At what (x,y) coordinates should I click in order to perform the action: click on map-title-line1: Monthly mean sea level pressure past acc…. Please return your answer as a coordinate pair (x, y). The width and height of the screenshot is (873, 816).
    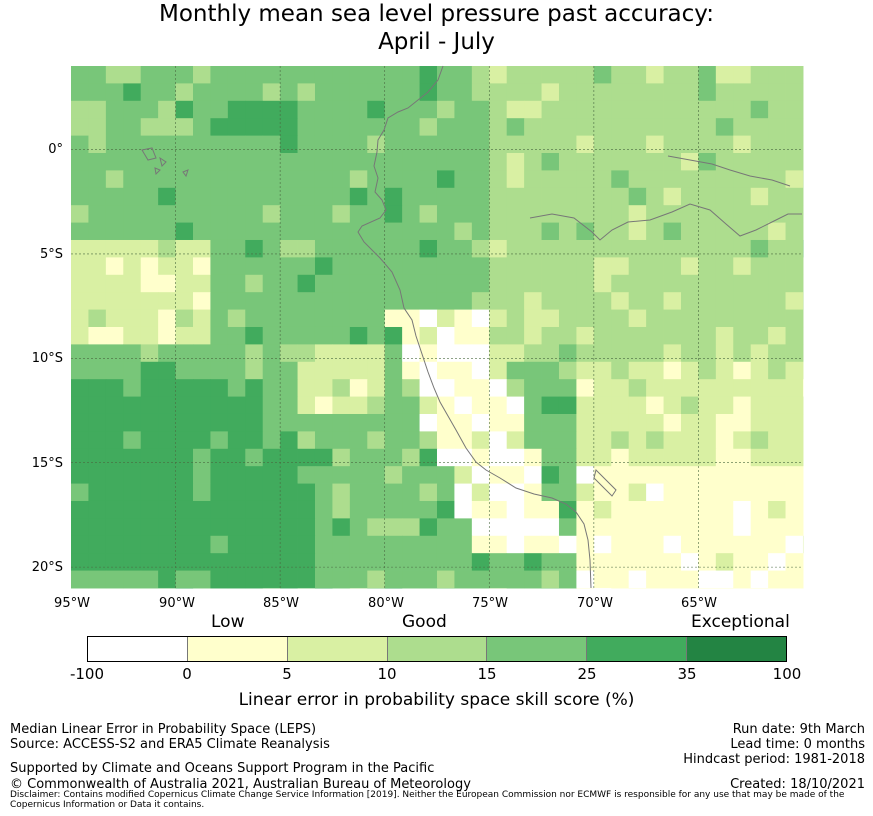
    Looking at the image, I should click on (436, 14).